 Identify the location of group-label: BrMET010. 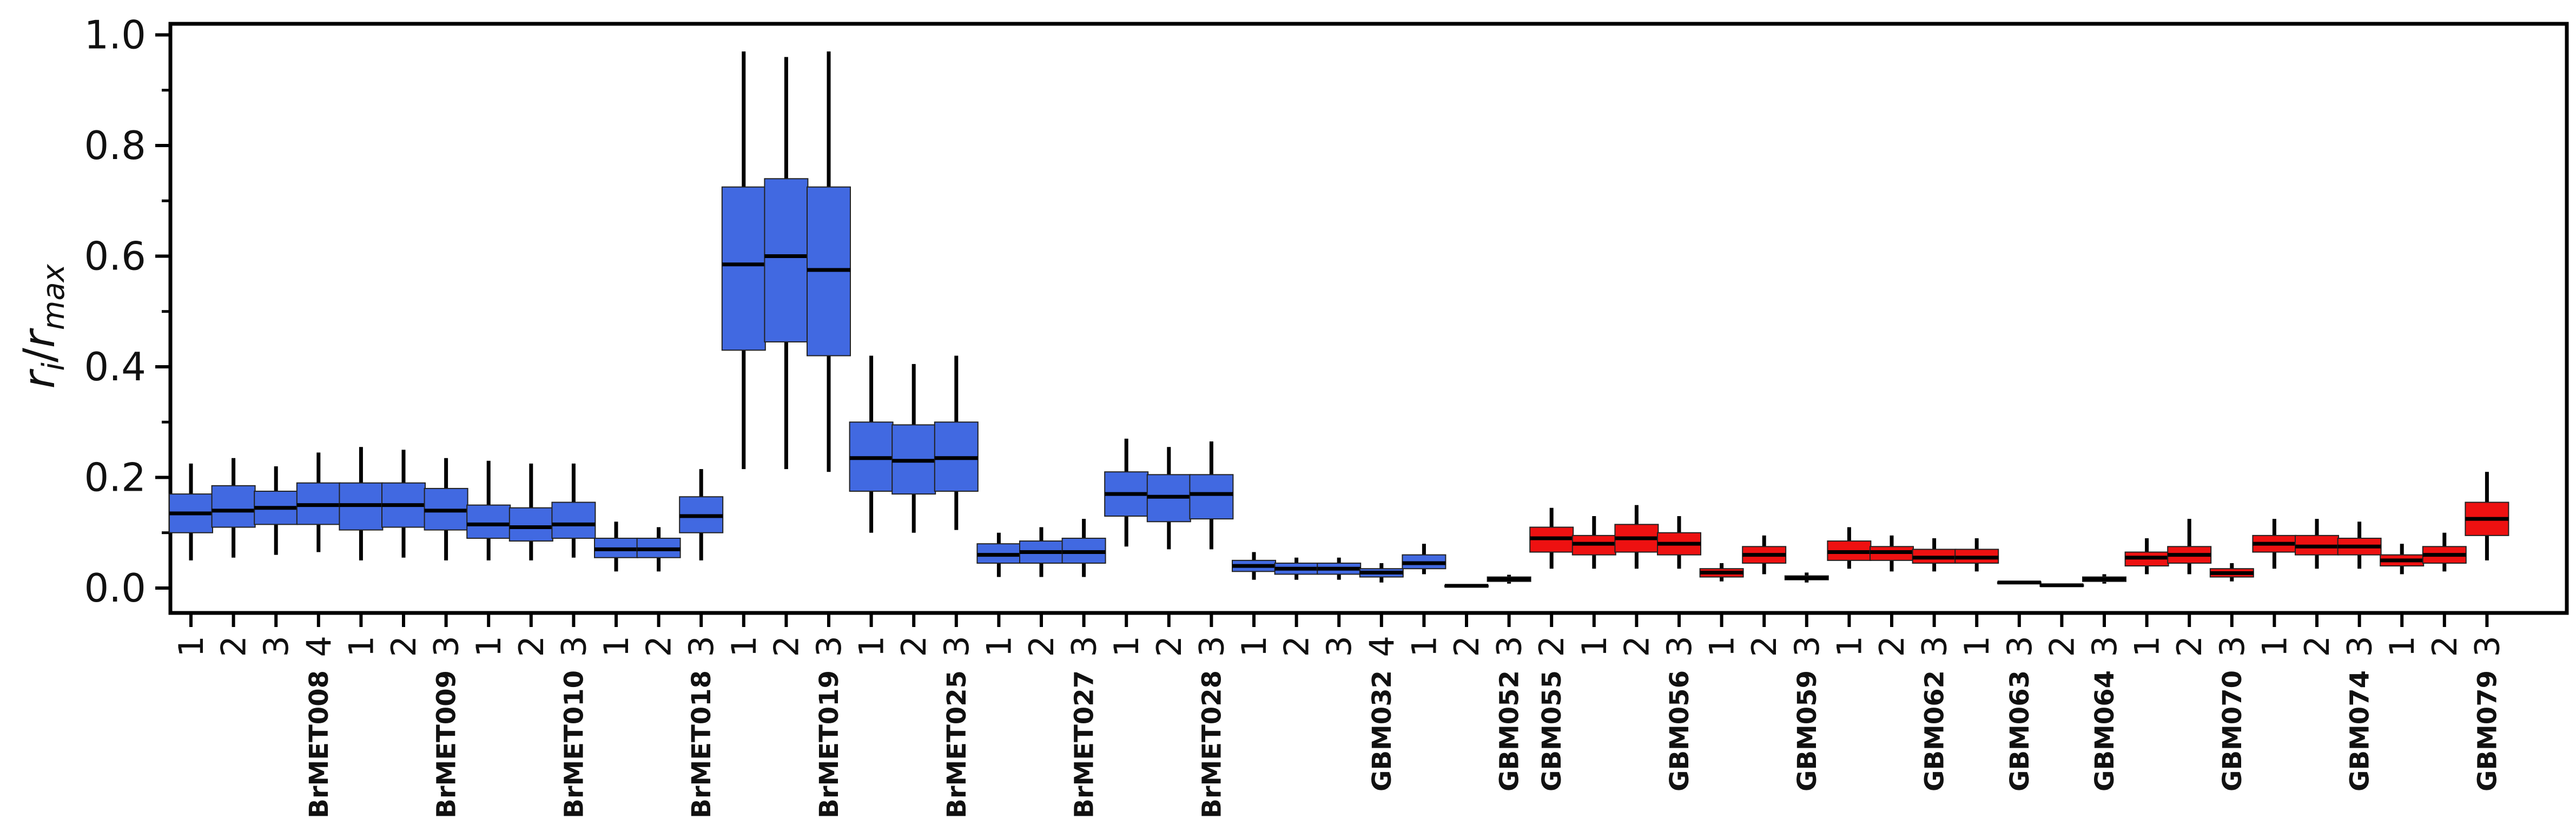
(574, 745).